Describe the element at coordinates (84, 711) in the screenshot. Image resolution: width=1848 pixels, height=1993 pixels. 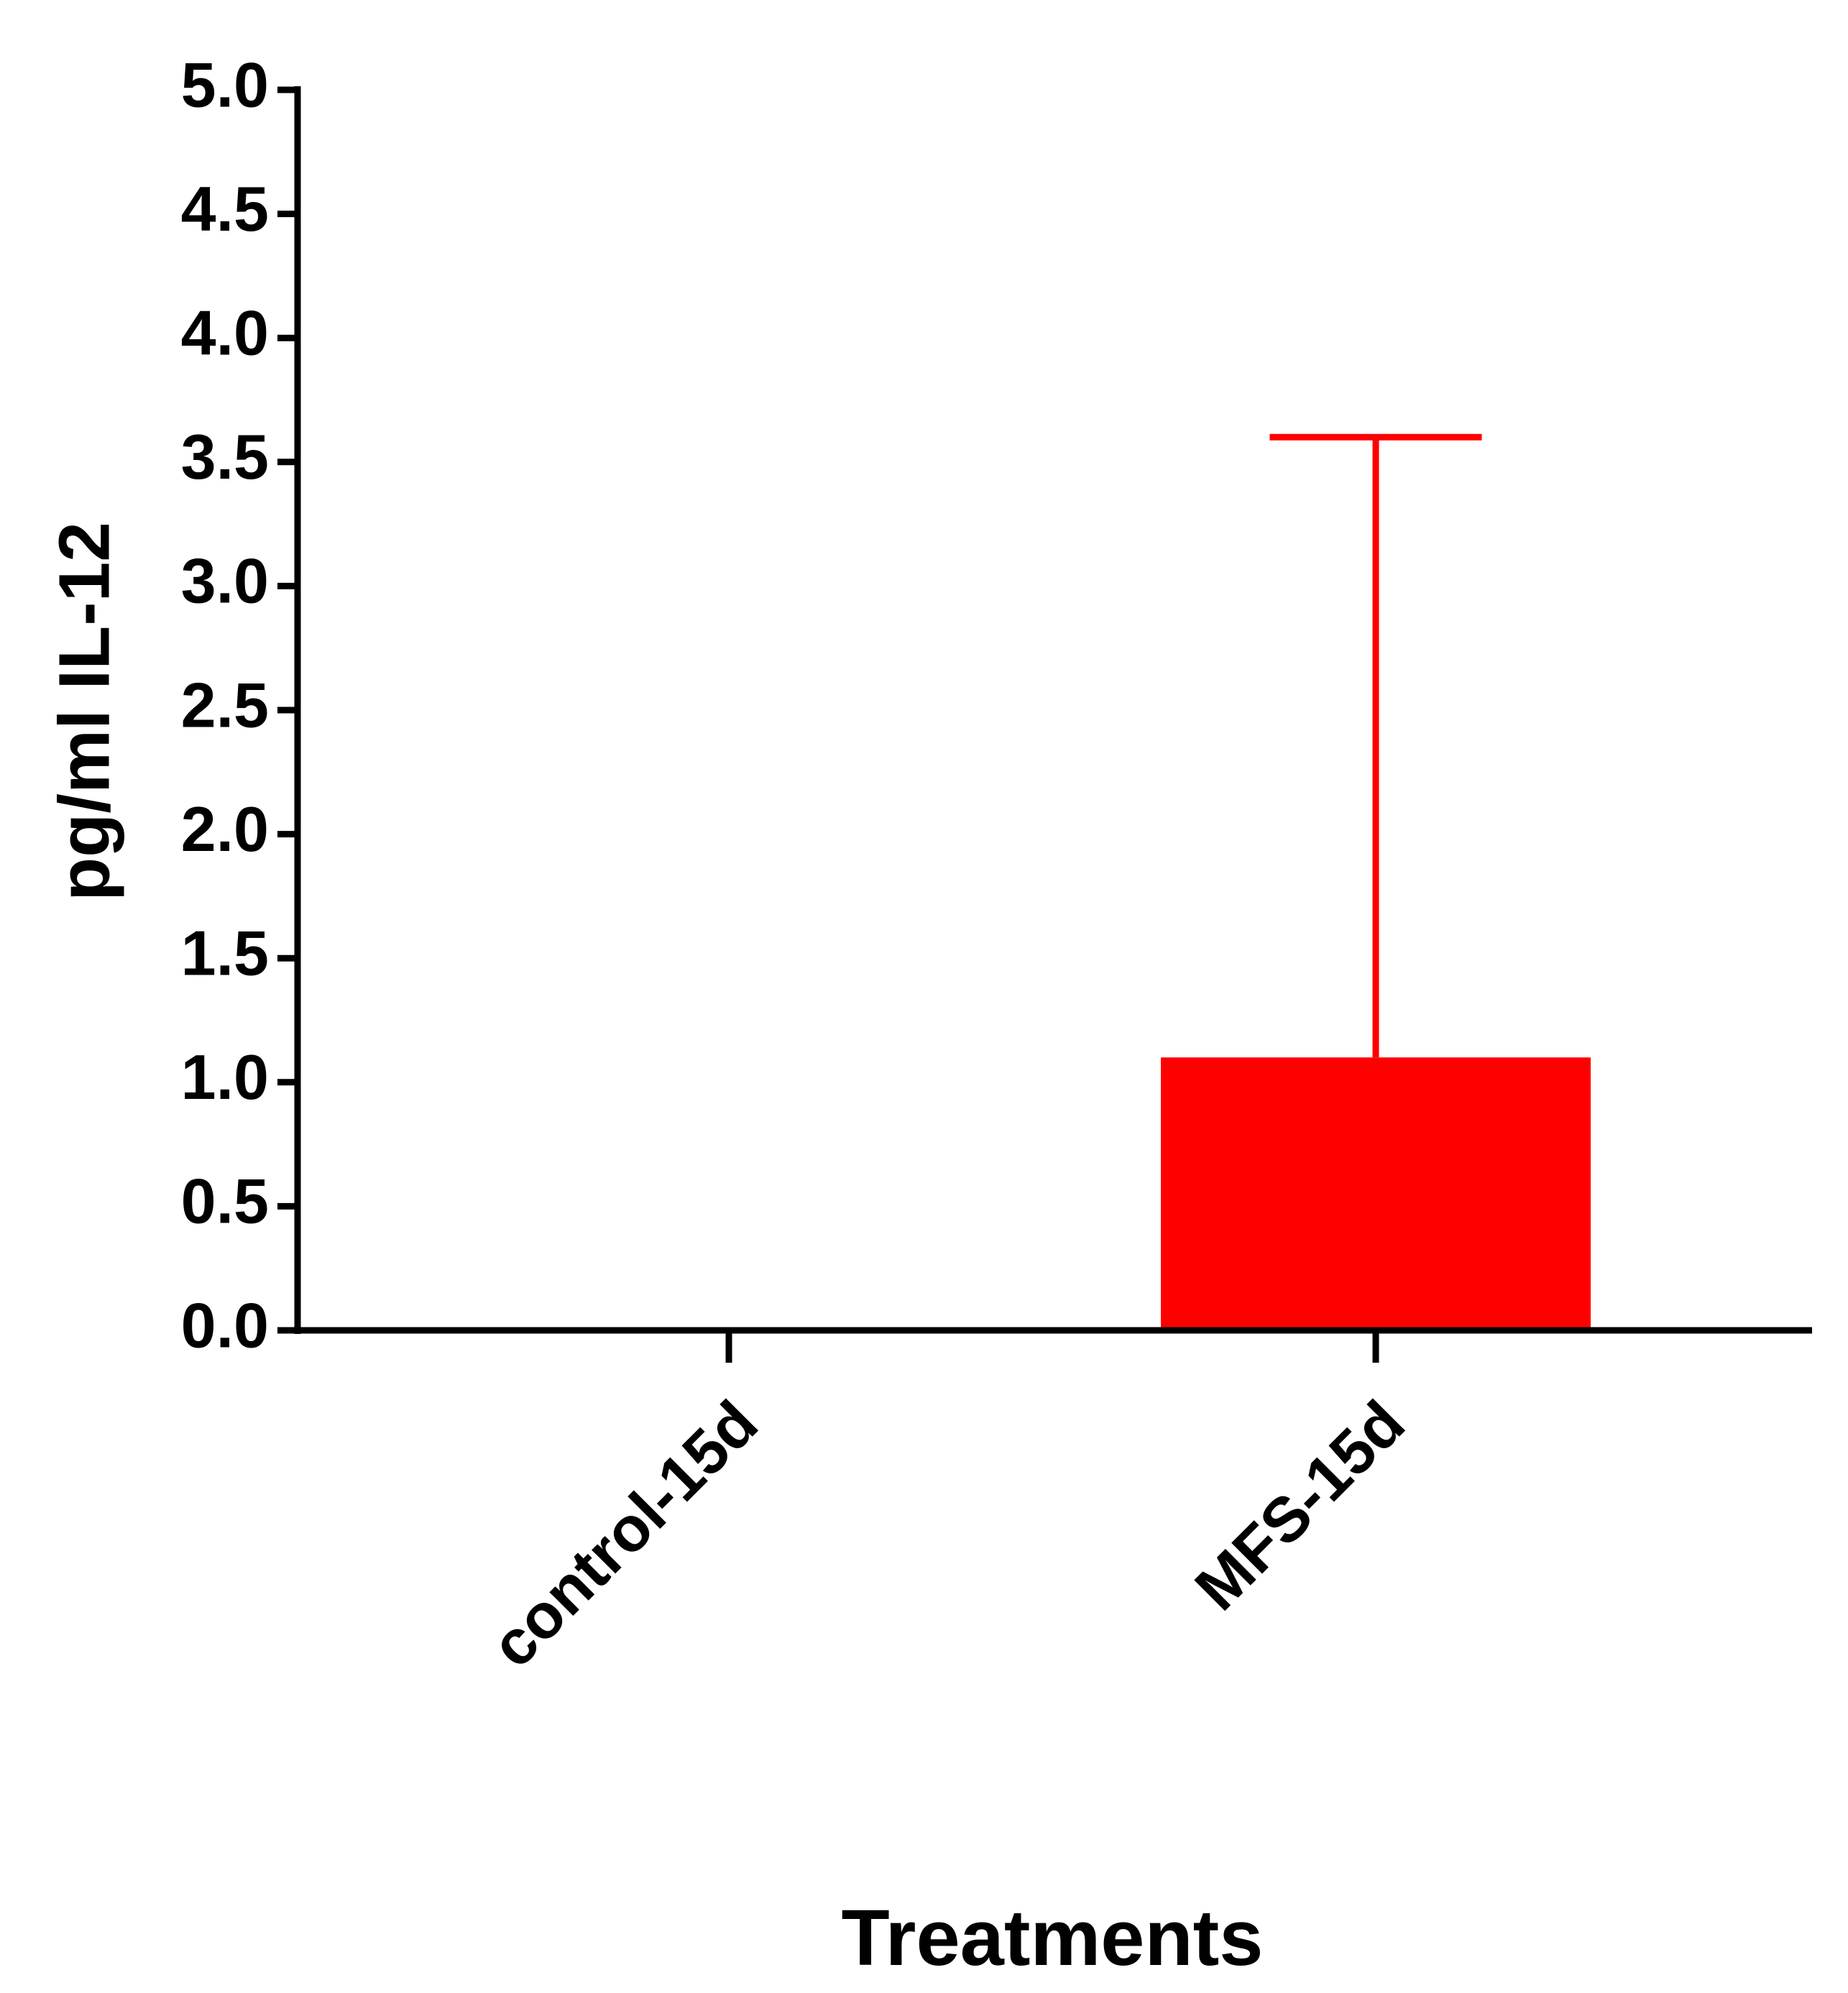
I see `y-axis-label: pg/ml IL-12` at that location.